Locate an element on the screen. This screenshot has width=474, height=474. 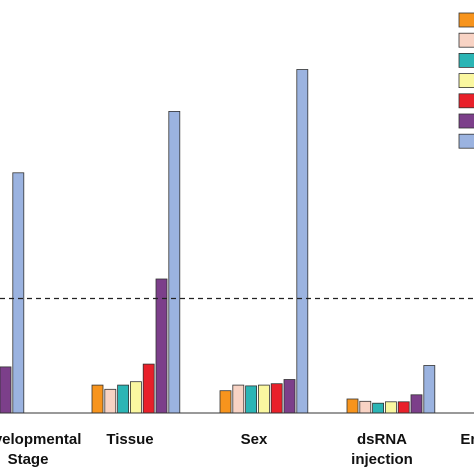
legend-swatch-series3 is located at coordinates (466, 60).